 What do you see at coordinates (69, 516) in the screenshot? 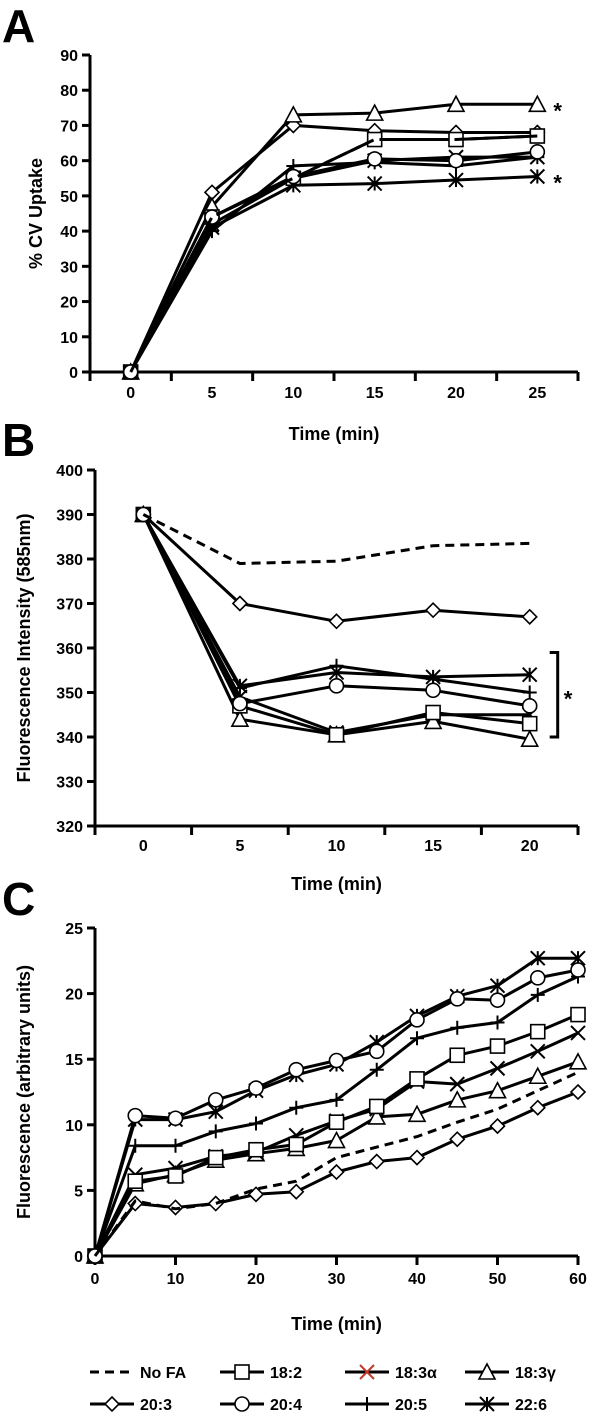
I see `y-tick-label: 390` at bounding box center [69, 516].